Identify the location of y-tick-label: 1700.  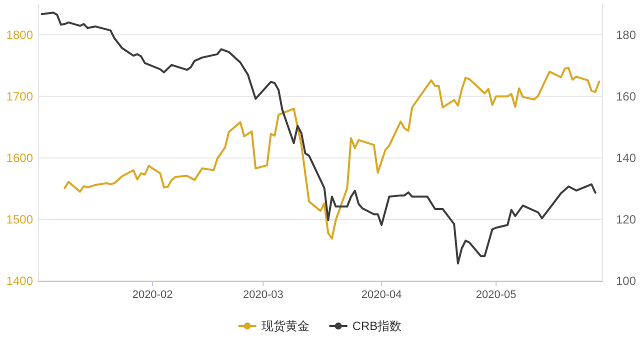
(20, 96).